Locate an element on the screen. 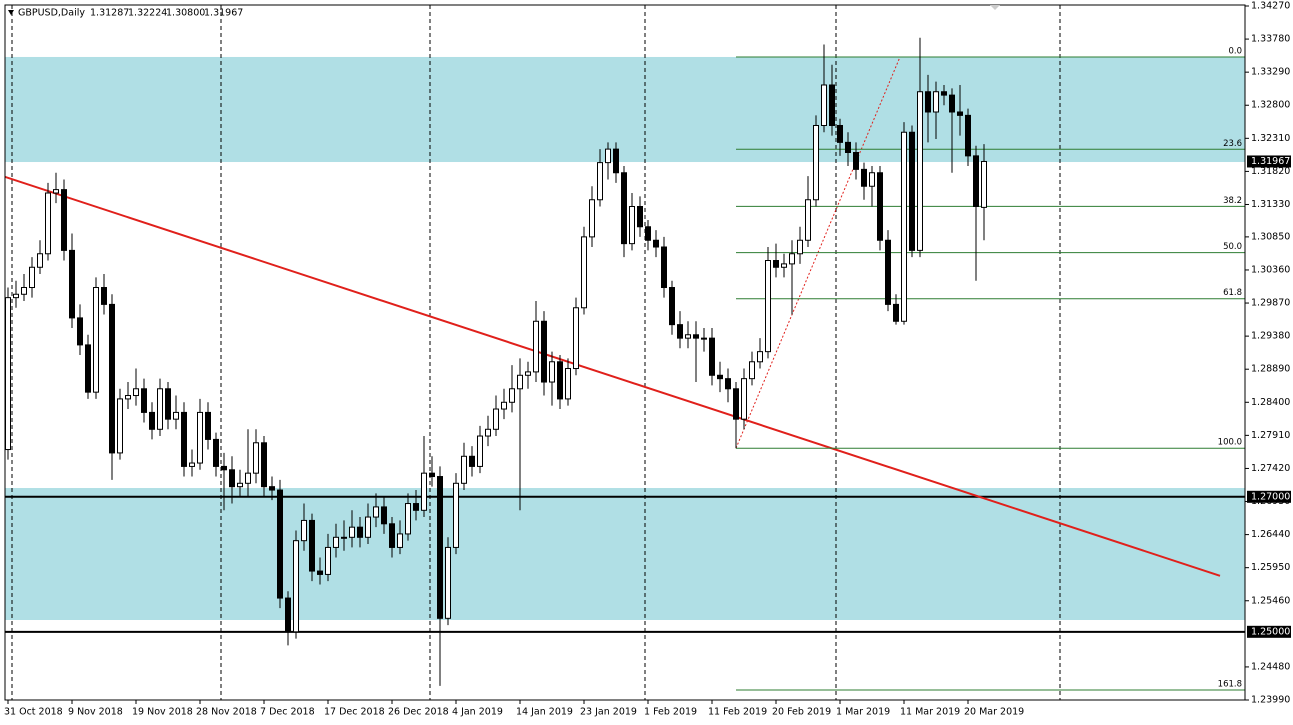  header-close: 1.31967 is located at coordinates (223, 13).